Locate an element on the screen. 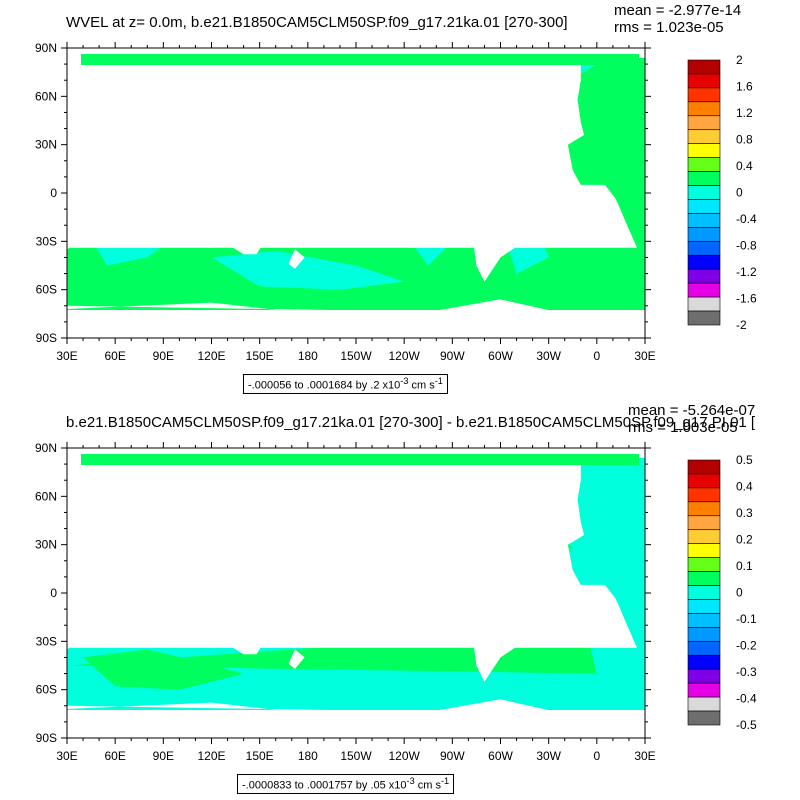 This screenshot has width=800, height=800. lon-label: 180 is located at coordinates (308, 756).